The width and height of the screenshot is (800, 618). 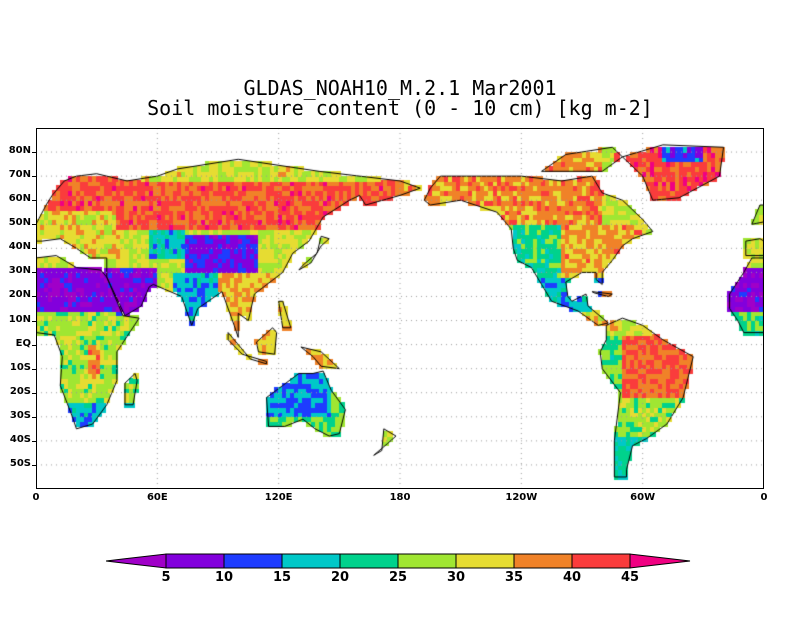 I want to click on lon-label: 120W, so click(x=521, y=497).